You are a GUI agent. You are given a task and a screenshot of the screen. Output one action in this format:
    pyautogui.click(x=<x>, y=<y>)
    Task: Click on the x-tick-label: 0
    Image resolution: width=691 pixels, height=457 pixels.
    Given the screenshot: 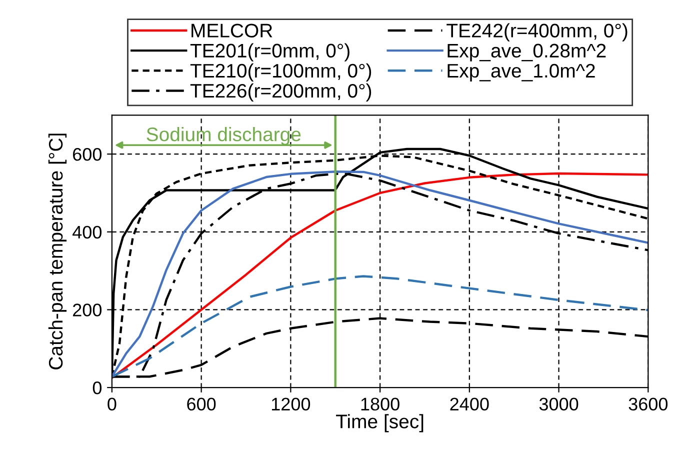 What is the action you would take?
    pyautogui.click(x=112, y=404)
    